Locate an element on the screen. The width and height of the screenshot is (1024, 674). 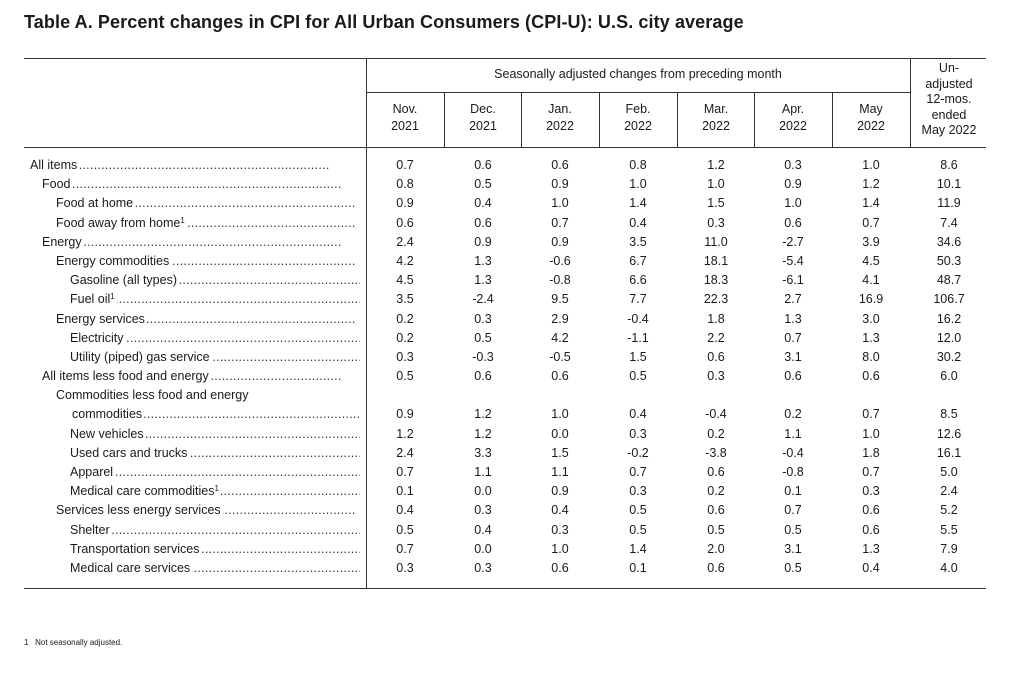
table-row: Apparel 0.7 1.1 1.1 0.7 0.6 -0.8 0.7 5.0 is located at coordinates (512, 472).